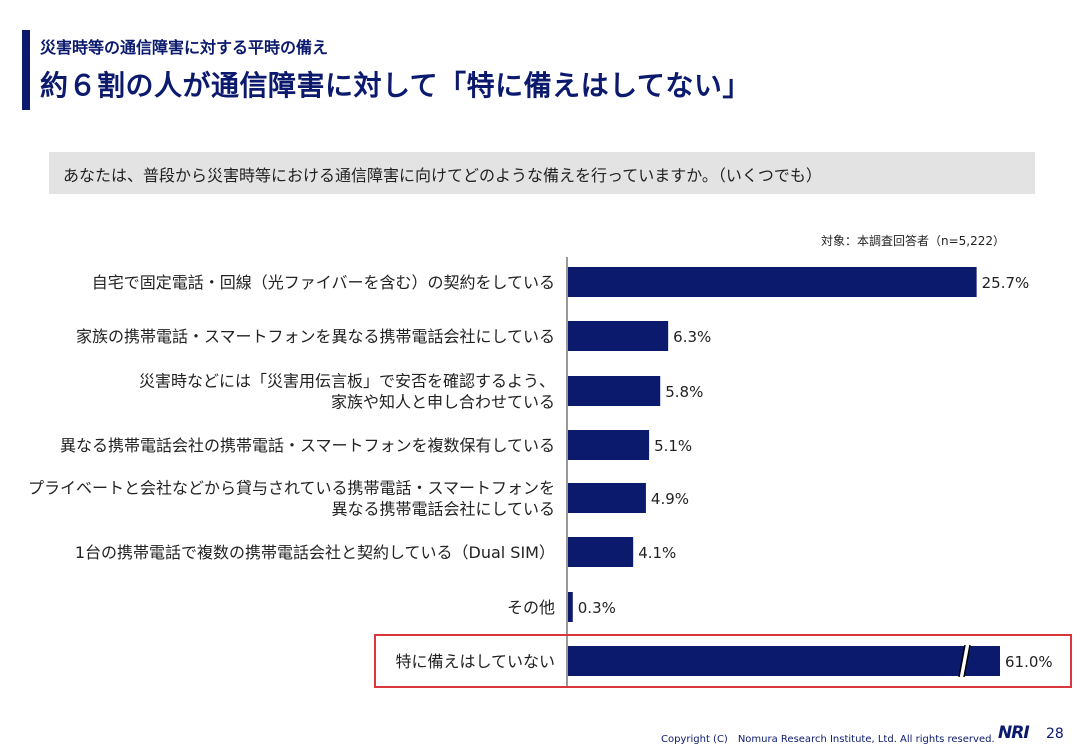 This screenshot has width=1083, height=750. Describe the element at coordinates (1055, 734) in the screenshot. I see `page-number: 28` at that location.